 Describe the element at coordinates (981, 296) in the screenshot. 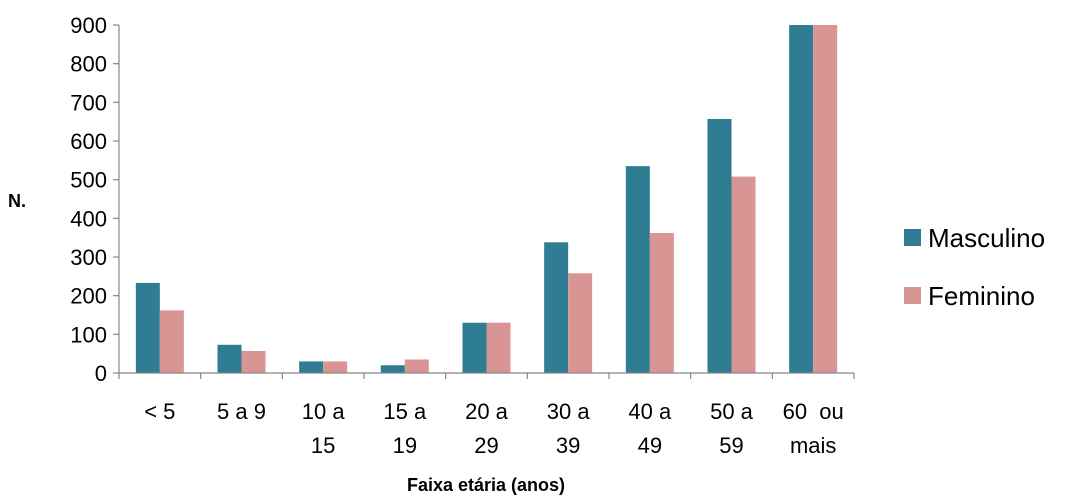

I see `legend-label-feminino: Feminino` at that location.